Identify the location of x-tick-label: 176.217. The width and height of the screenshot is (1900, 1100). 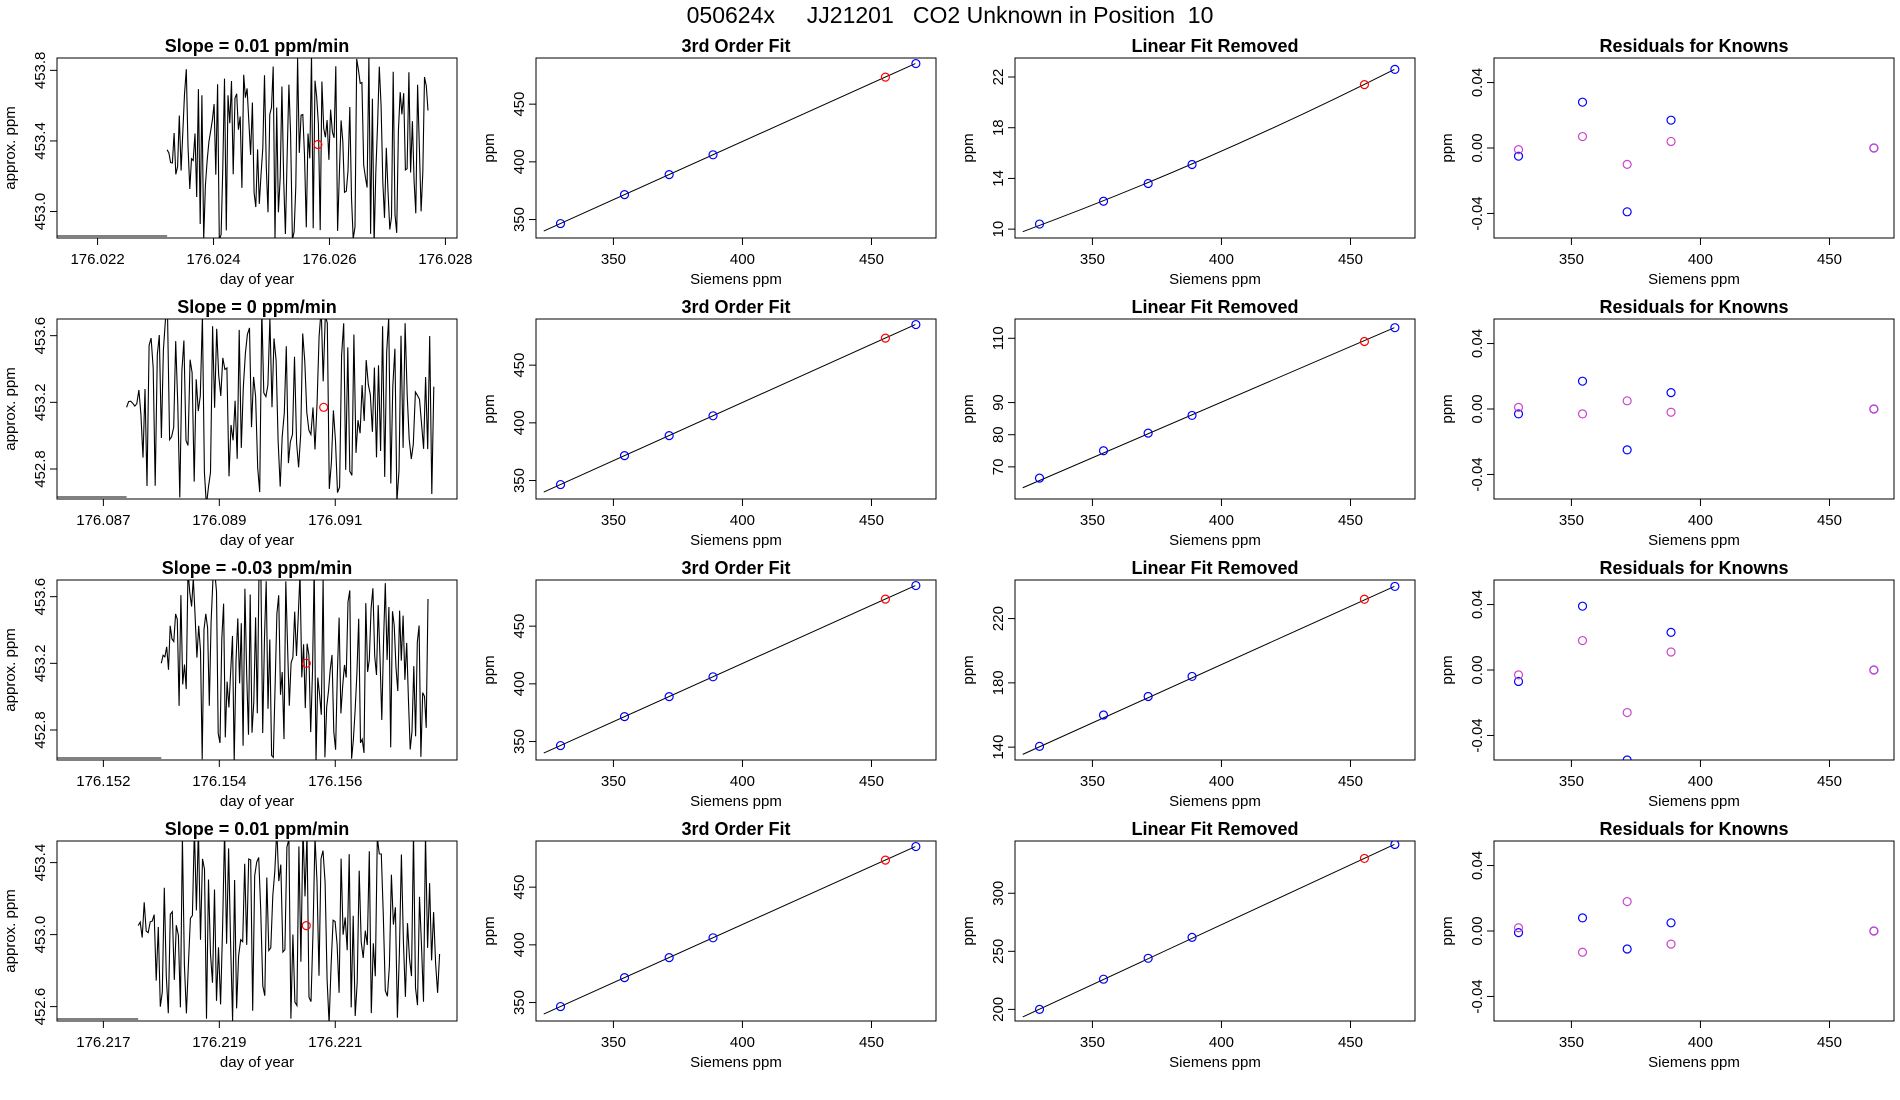
(103, 1042).